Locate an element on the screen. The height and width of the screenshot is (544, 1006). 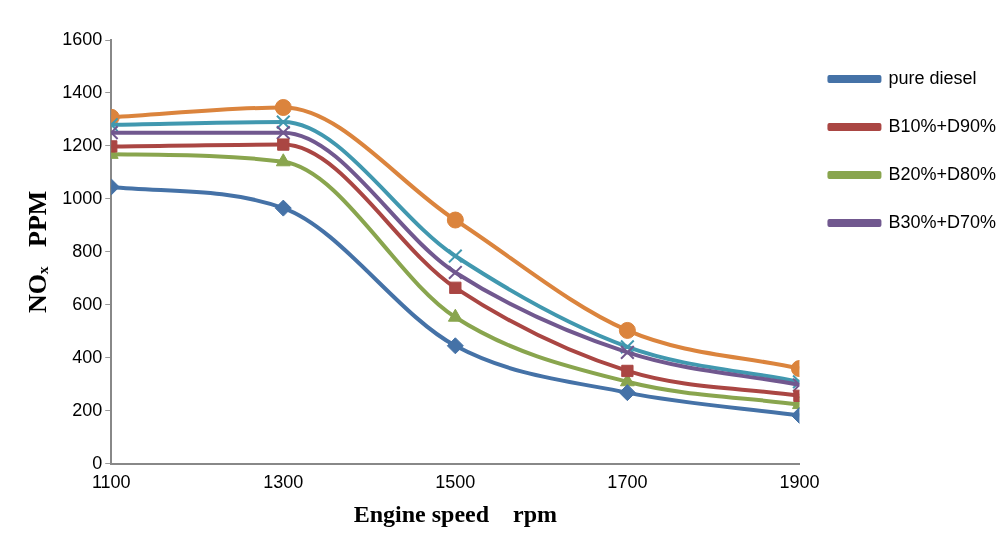
legend-label: B20%+D80% is located at coordinates (942, 173).